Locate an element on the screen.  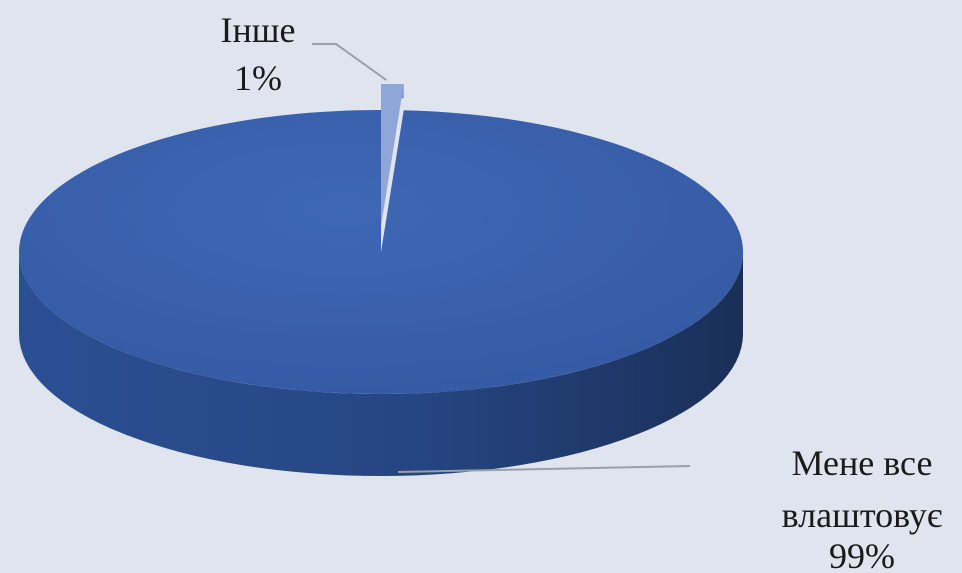
slice-label-mene-vse-line1: Мене все is located at coordinates (862, 463).